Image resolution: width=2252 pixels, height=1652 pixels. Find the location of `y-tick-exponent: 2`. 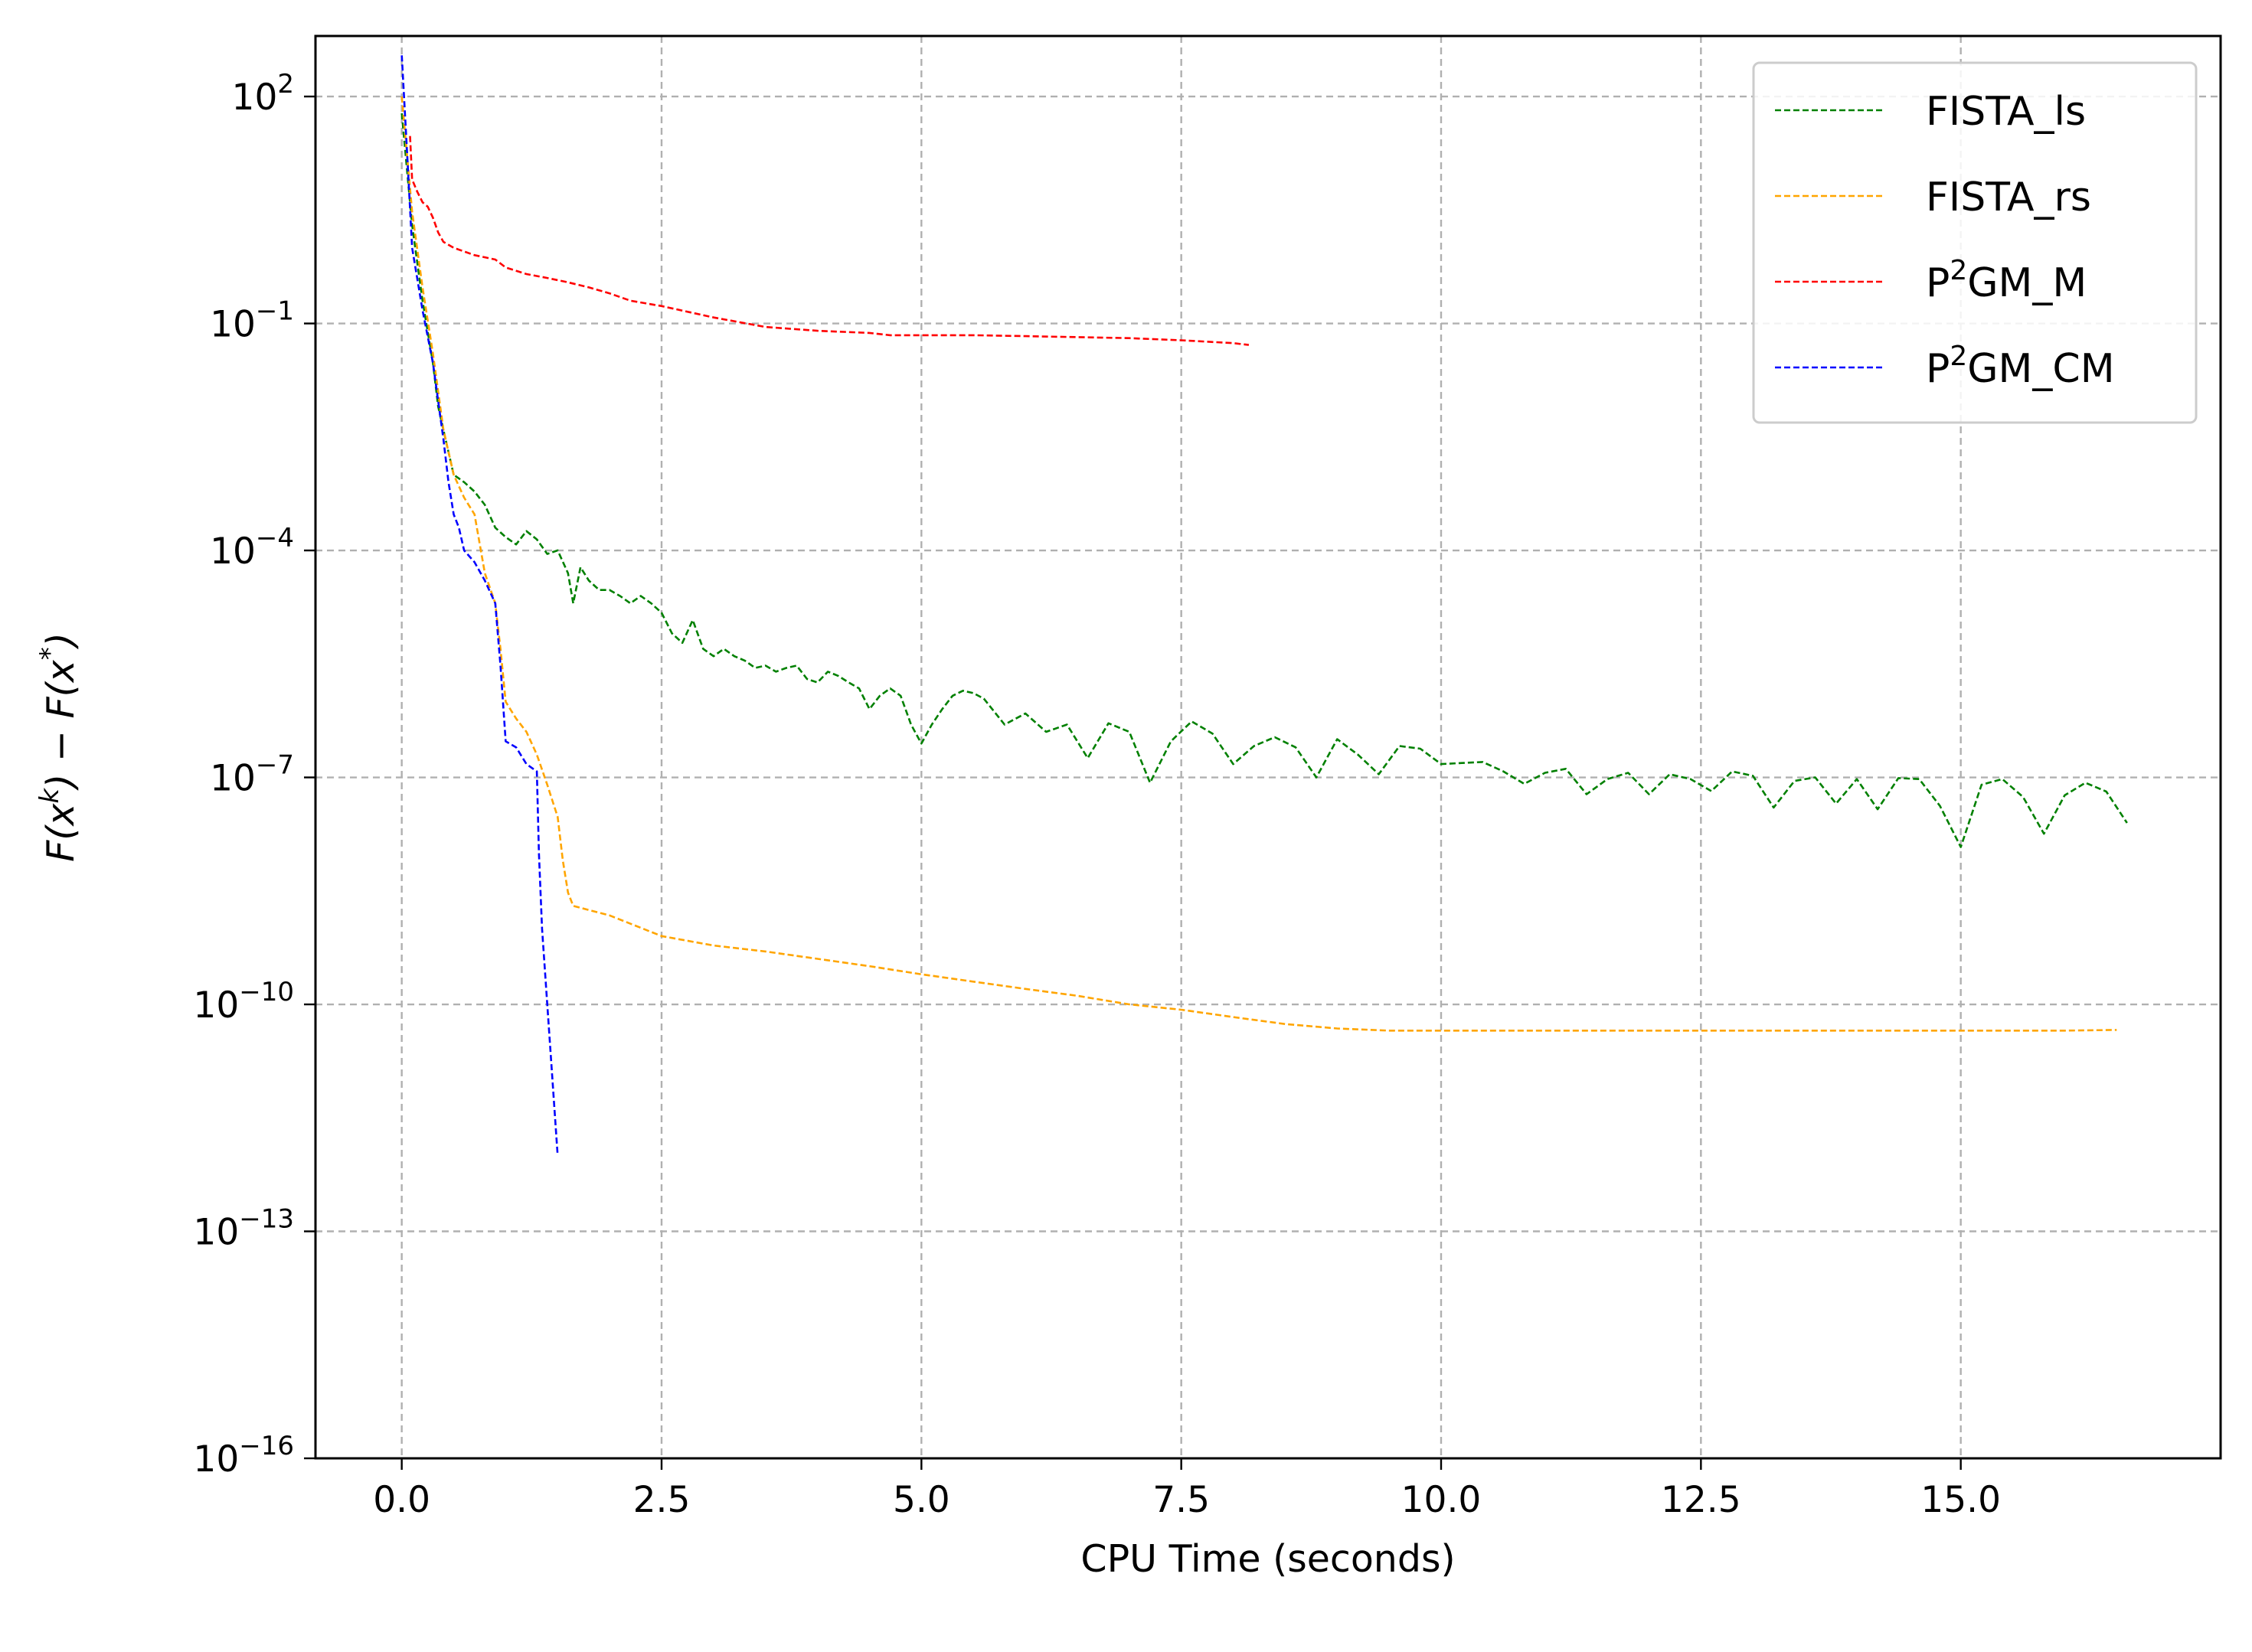

y-tick-exponent: 2 is located at coordinates (285, 84).